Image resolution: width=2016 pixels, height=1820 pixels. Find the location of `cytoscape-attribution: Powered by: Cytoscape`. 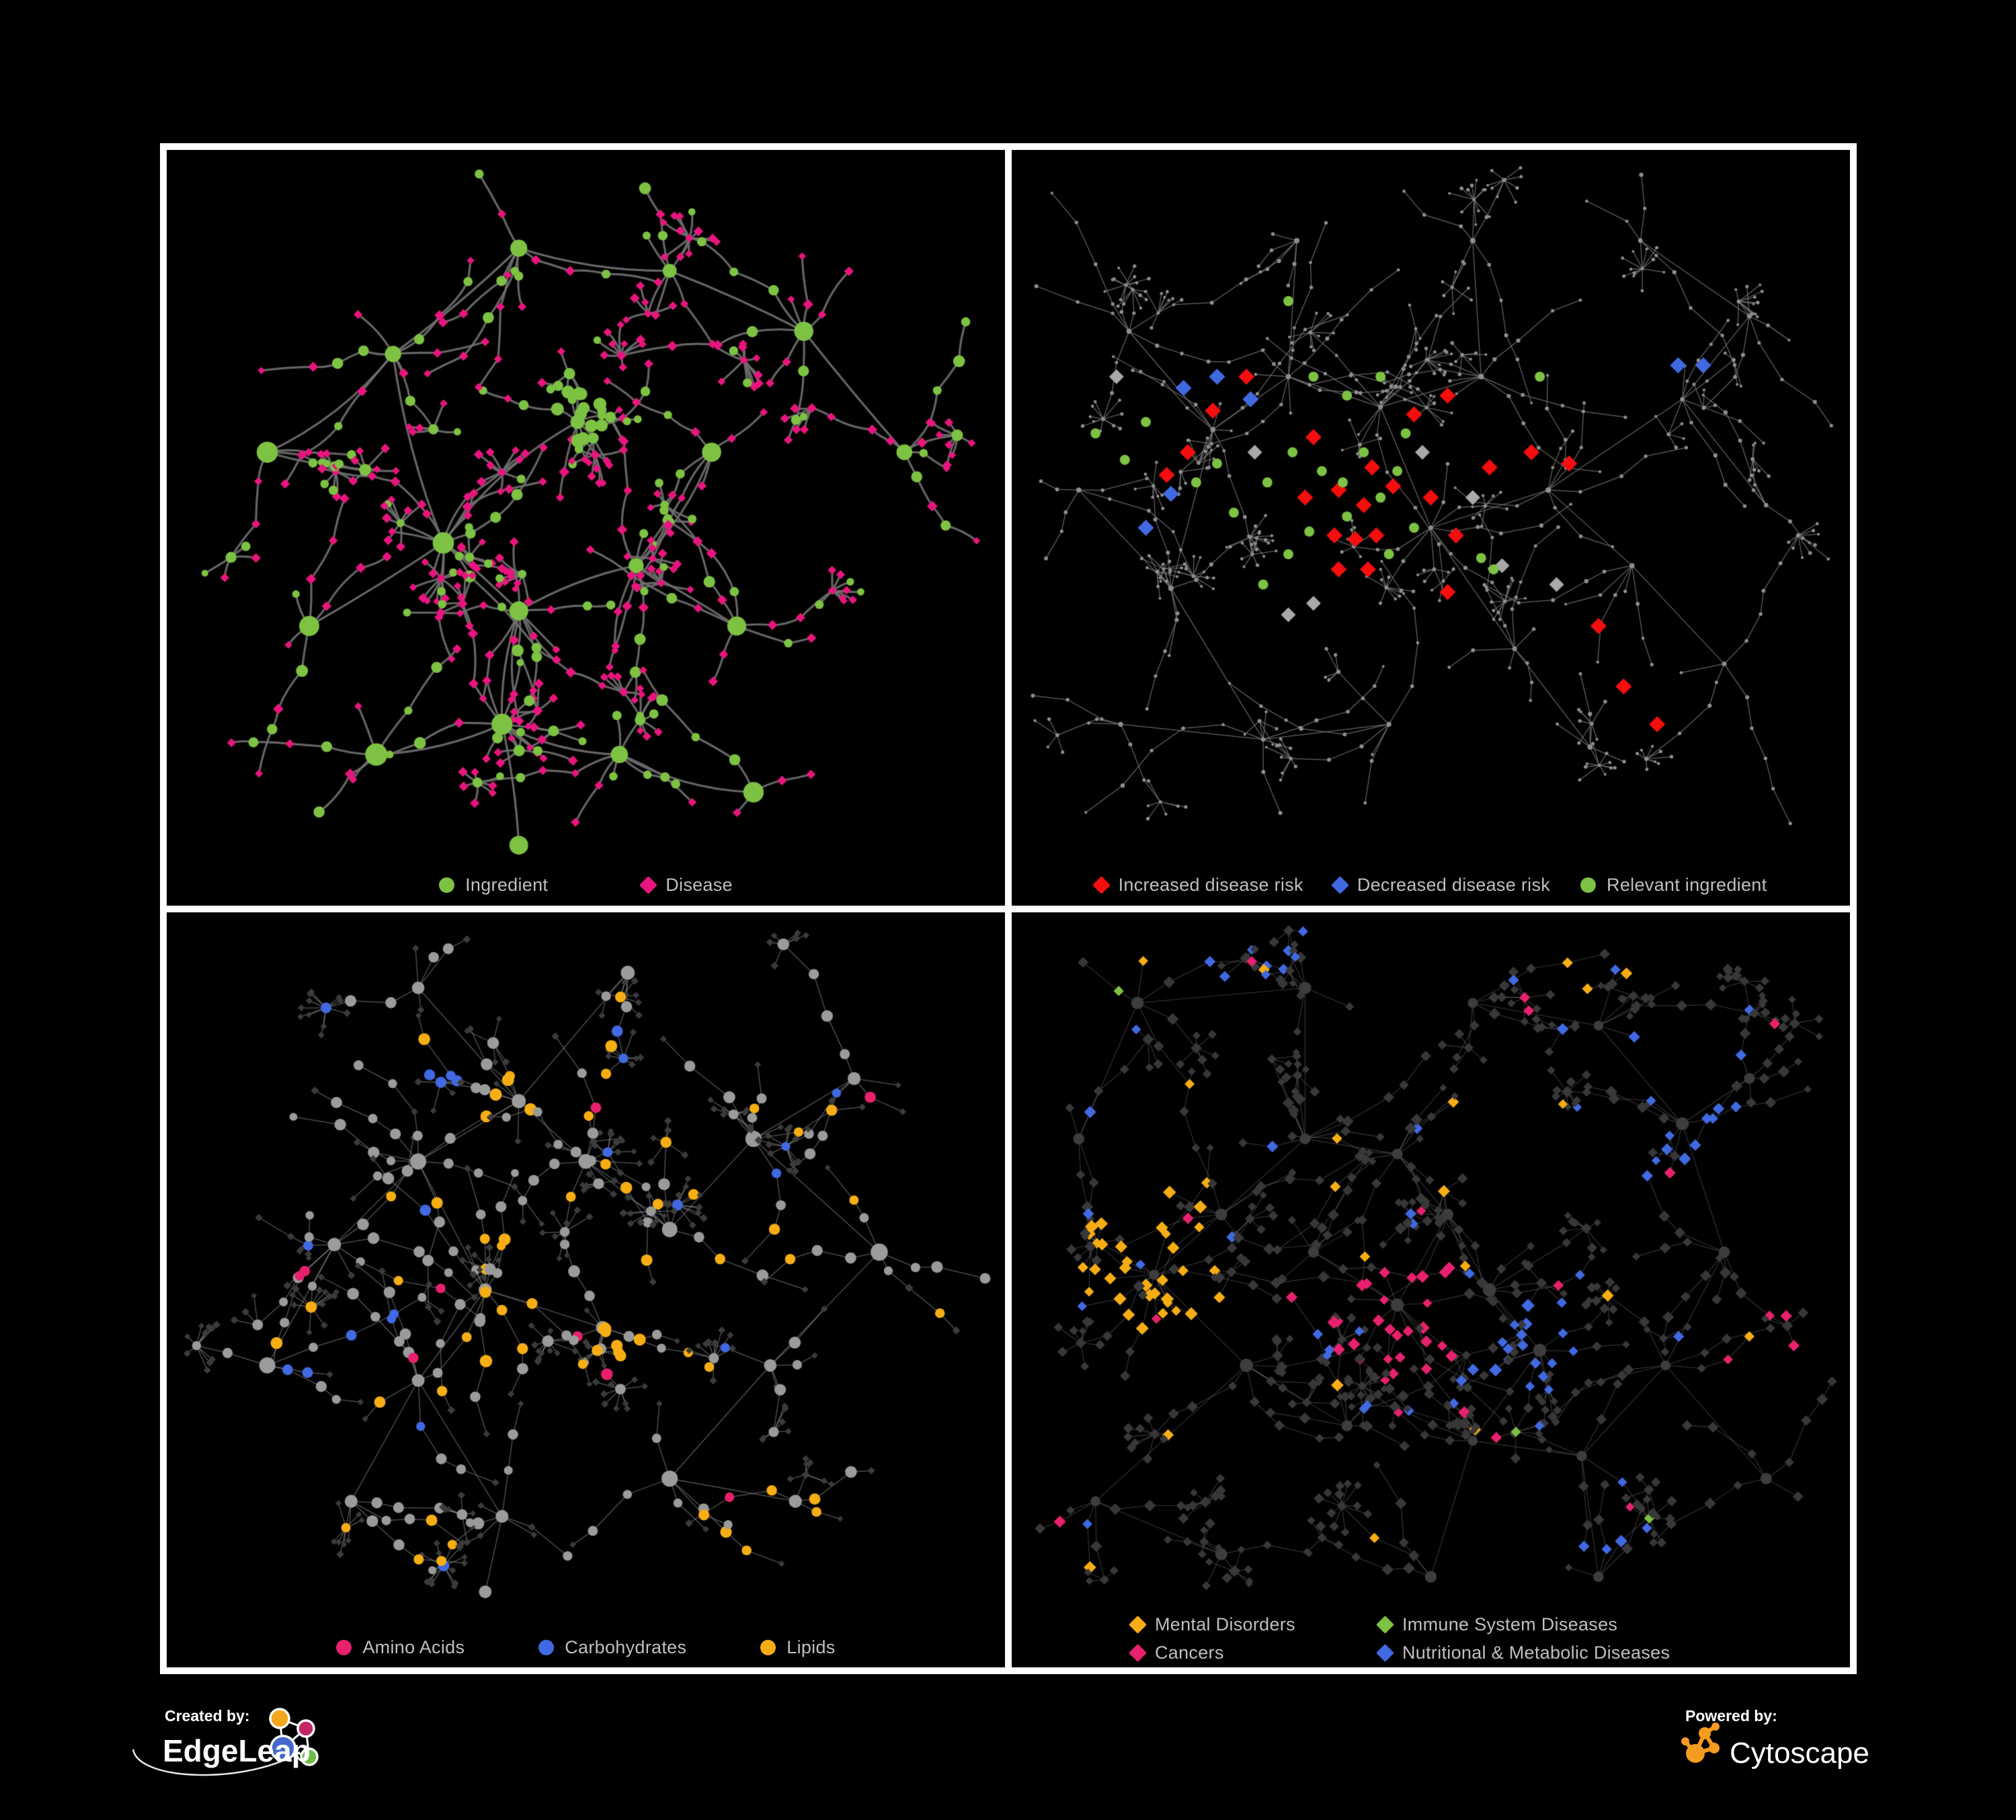

cytoscape-attribution: Powered by: Cytoscape is located at coordinates (1787, 1738).